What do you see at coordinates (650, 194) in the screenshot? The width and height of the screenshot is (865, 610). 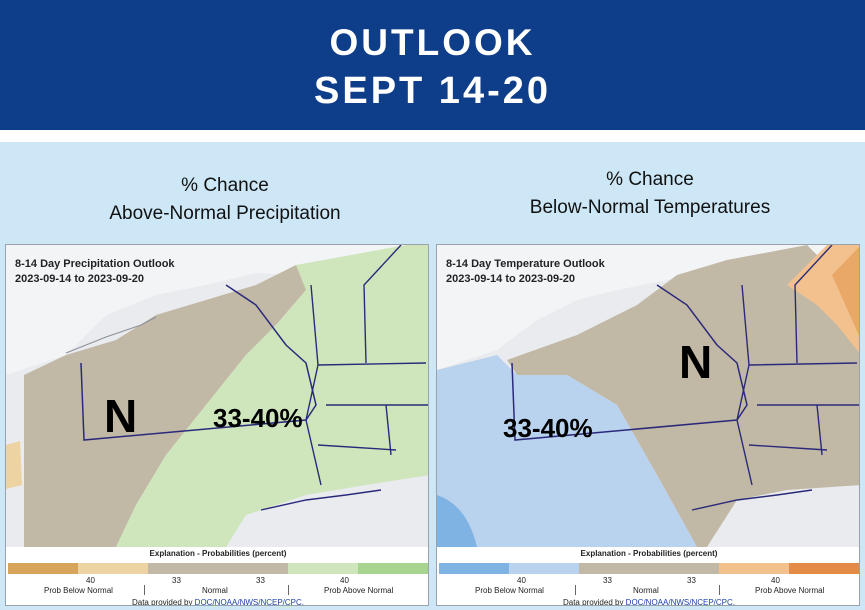 I see `right-caption: % Chance Below-Normal Temperatures` at bounding box center [650, 194].